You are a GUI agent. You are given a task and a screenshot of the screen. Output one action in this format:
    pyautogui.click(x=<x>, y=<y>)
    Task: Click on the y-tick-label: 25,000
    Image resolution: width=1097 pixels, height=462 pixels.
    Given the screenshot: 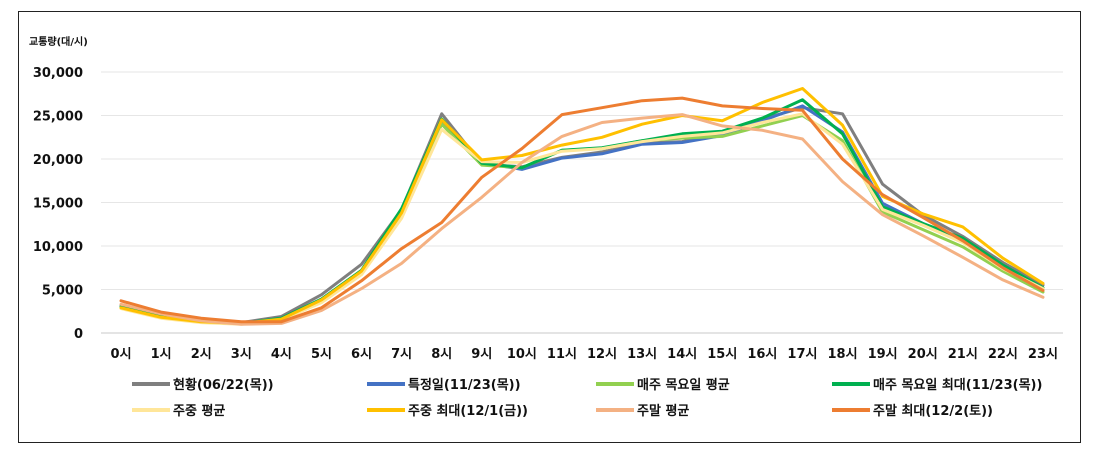 What is the action you would take?
    pyautogui.click(x=58, y=117)
    